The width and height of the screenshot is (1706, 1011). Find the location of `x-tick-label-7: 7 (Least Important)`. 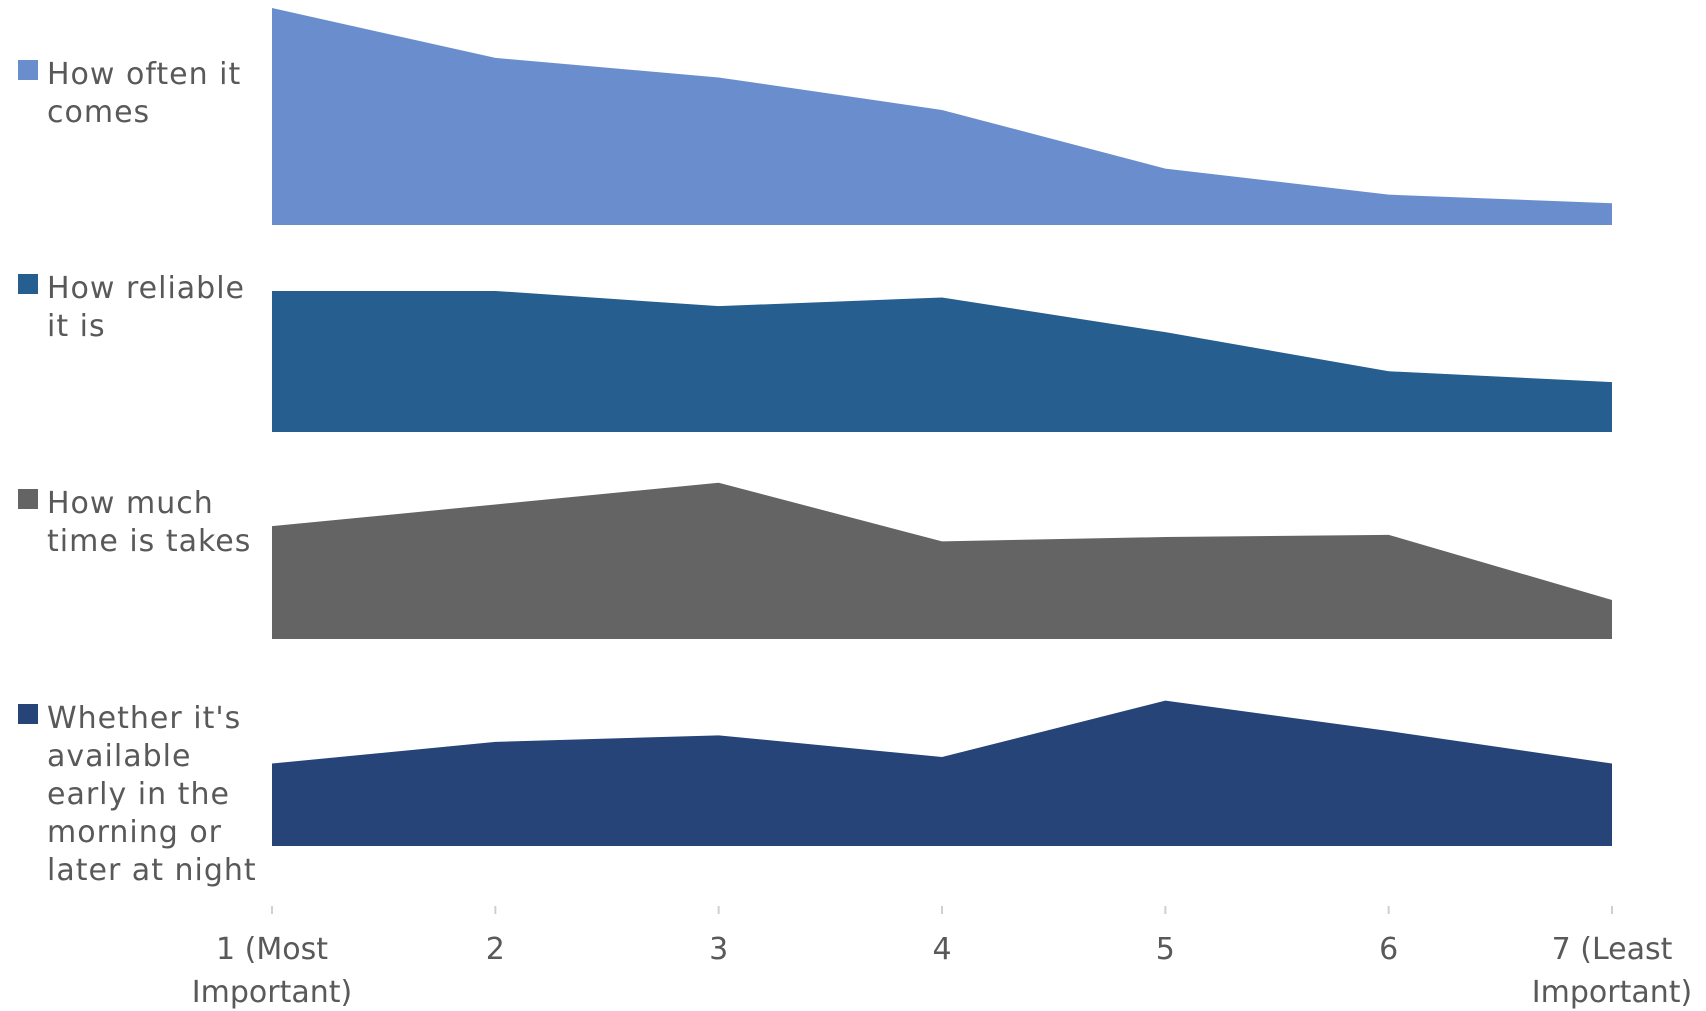

x-tick-label-7: 7 (Least Important) is located at coordinates (1612, 971).